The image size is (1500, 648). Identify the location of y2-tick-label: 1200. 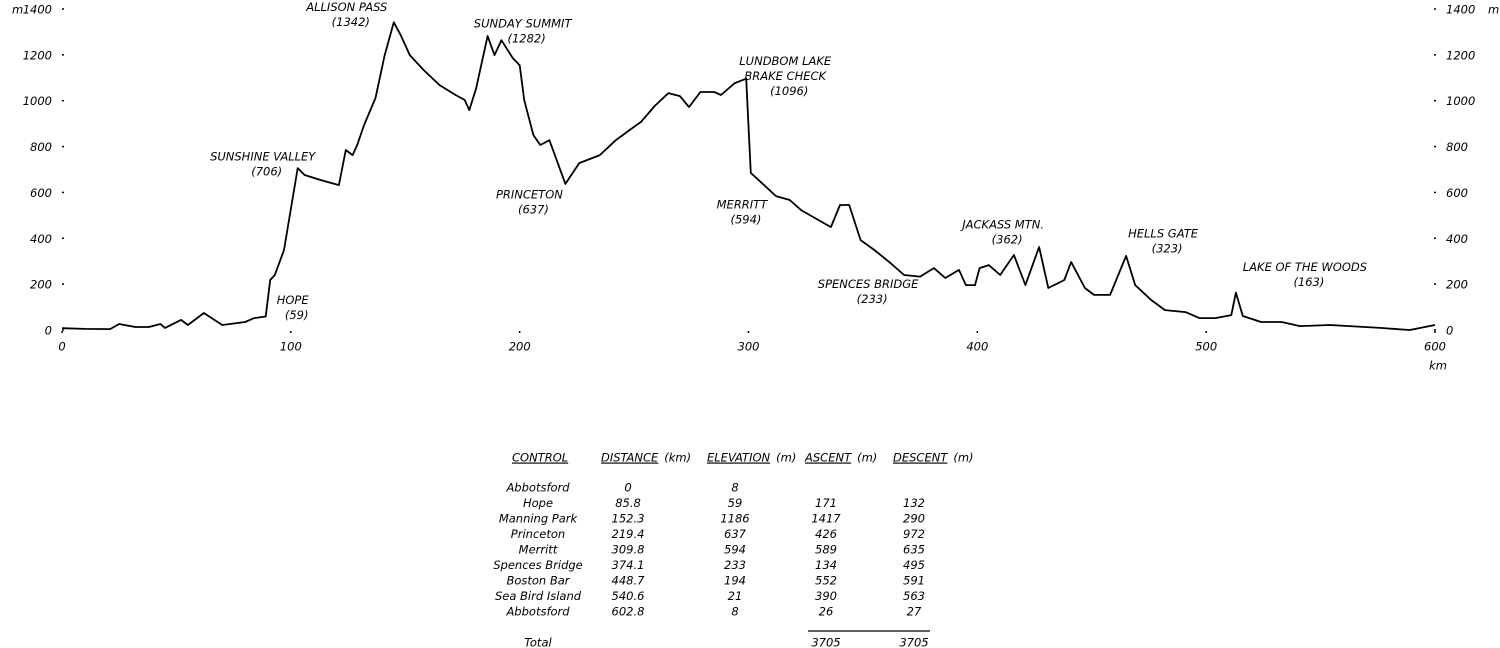
(1460, 55).